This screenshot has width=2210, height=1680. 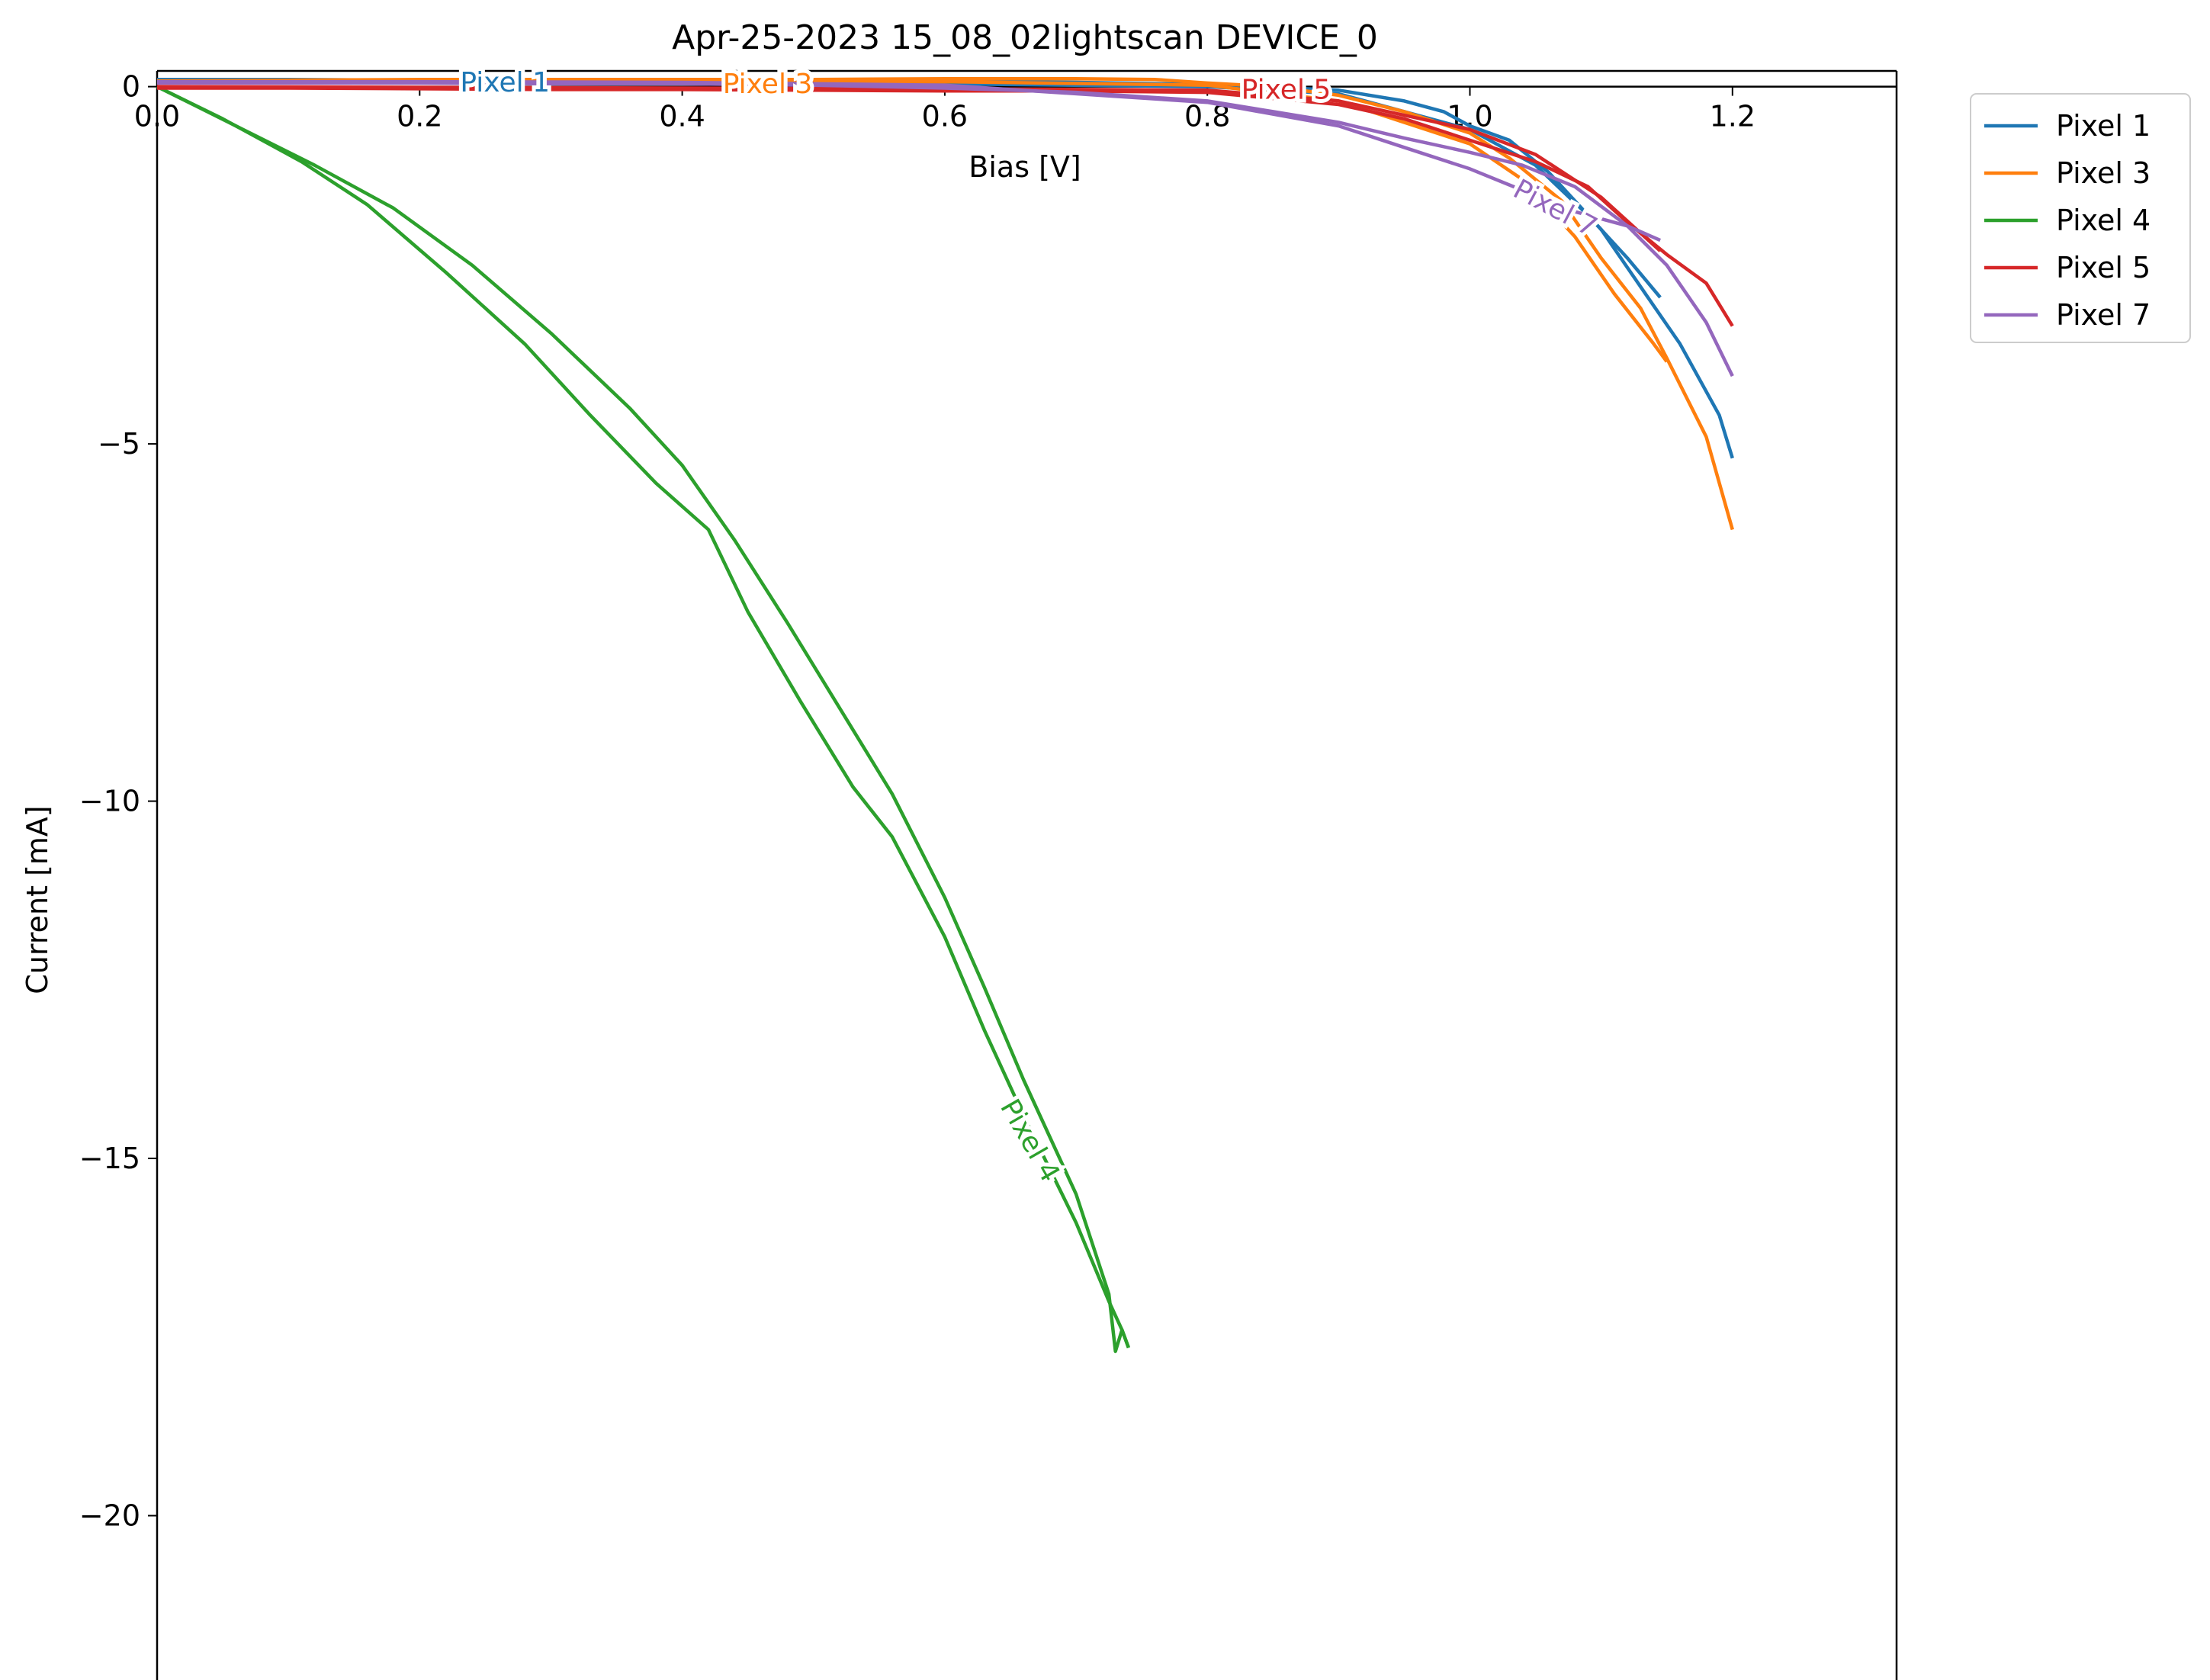 I want to click on y-tick-label: −15, so click(x=109, y=1158).